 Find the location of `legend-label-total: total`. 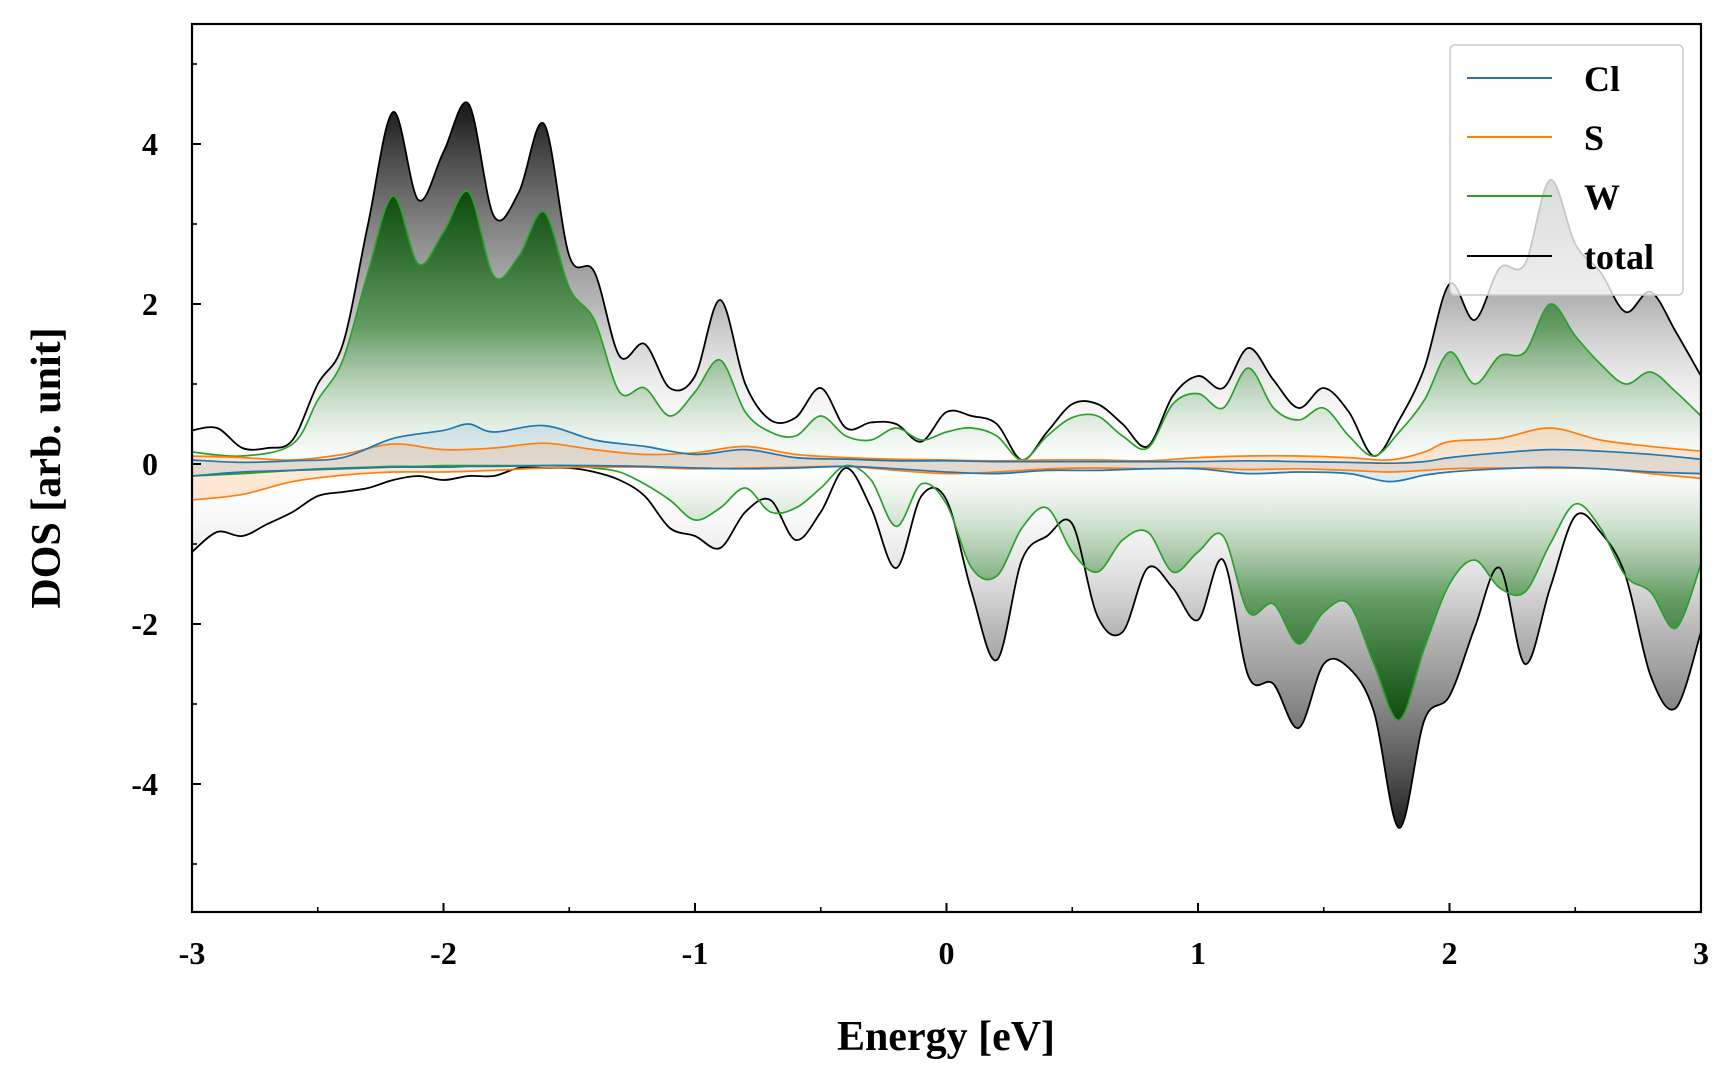

legend-label-total: total is located at coordinates (1619, 257).